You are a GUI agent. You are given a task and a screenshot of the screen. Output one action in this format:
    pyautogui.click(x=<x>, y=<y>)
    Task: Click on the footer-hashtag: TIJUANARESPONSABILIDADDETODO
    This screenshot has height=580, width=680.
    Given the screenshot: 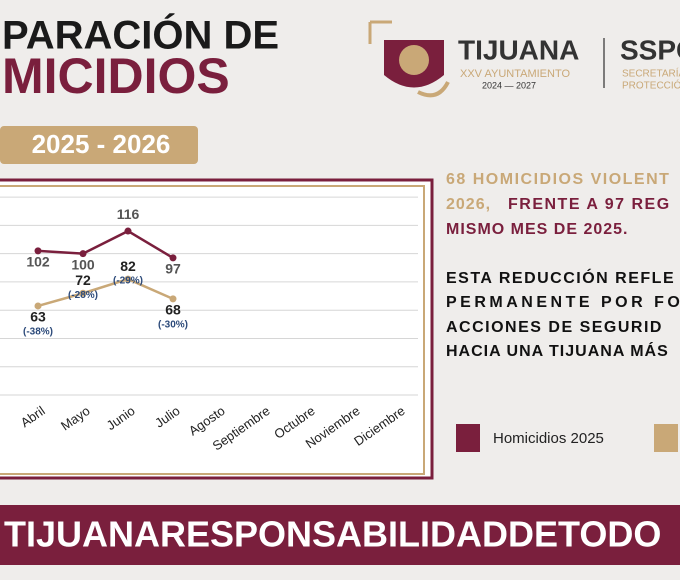 What is the action you would take?
    pyautogui.click(x=332, y=534)
    